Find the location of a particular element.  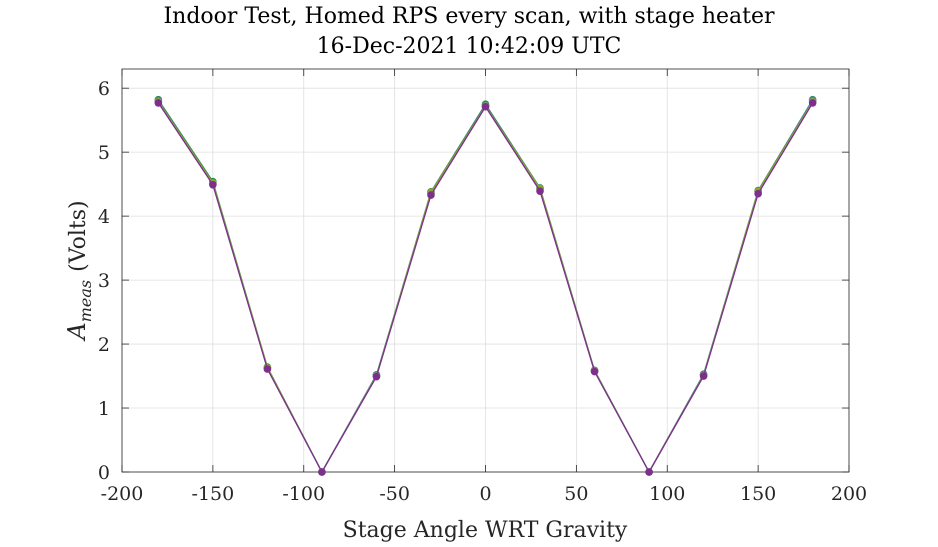

svg-text:Ameas(Volts): Ameas (Volts) is located at coordinates (79, 270).